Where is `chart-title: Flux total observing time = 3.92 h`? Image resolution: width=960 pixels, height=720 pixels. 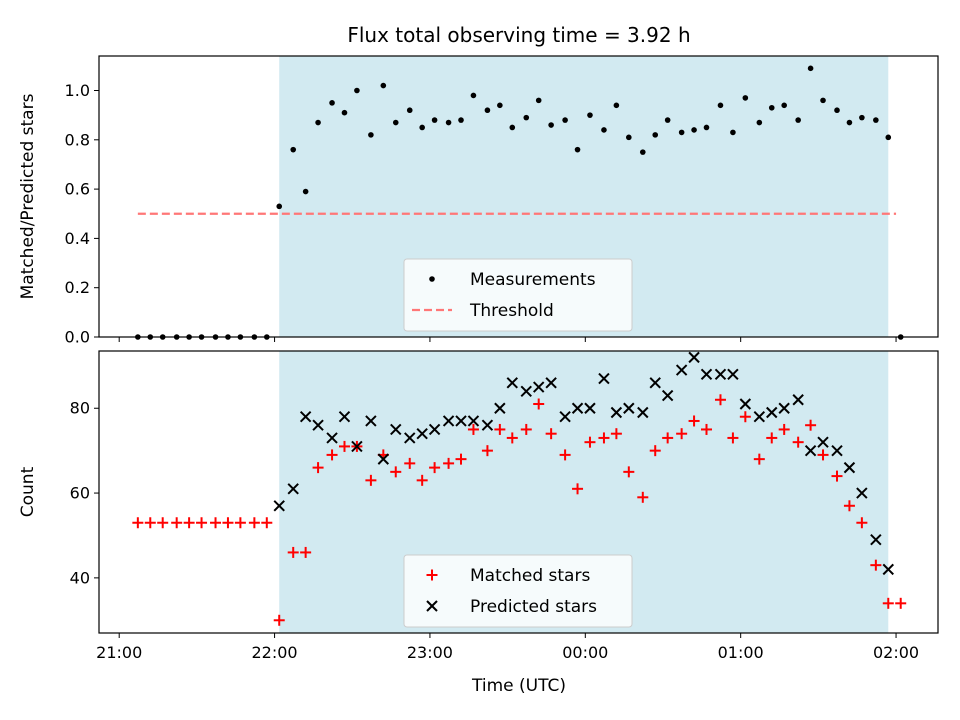 chart-title: Flux total observing time = 3.92 h is located at coordinates (518, 35).